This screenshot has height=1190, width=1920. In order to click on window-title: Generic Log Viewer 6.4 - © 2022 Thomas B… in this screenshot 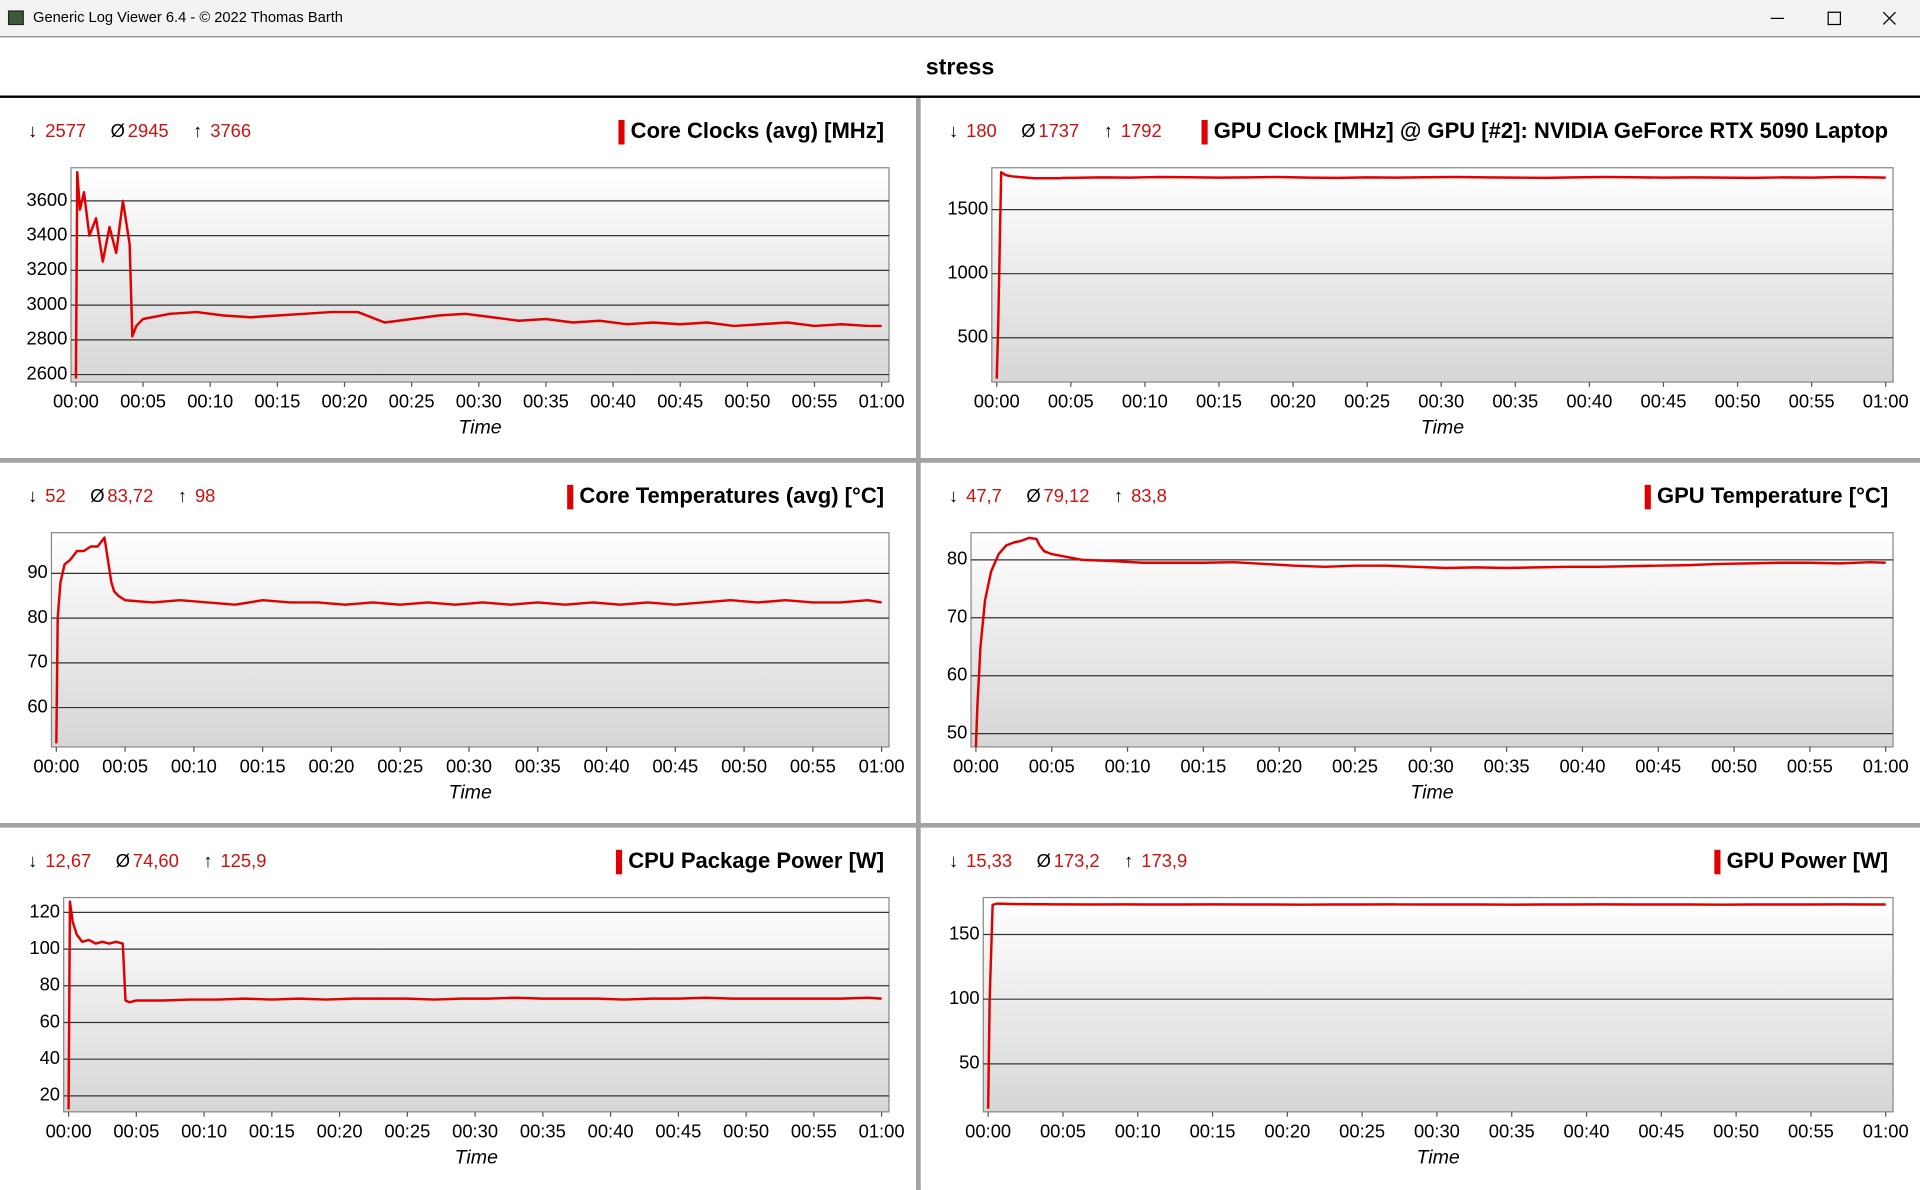, I will do `click(188, 18)`.